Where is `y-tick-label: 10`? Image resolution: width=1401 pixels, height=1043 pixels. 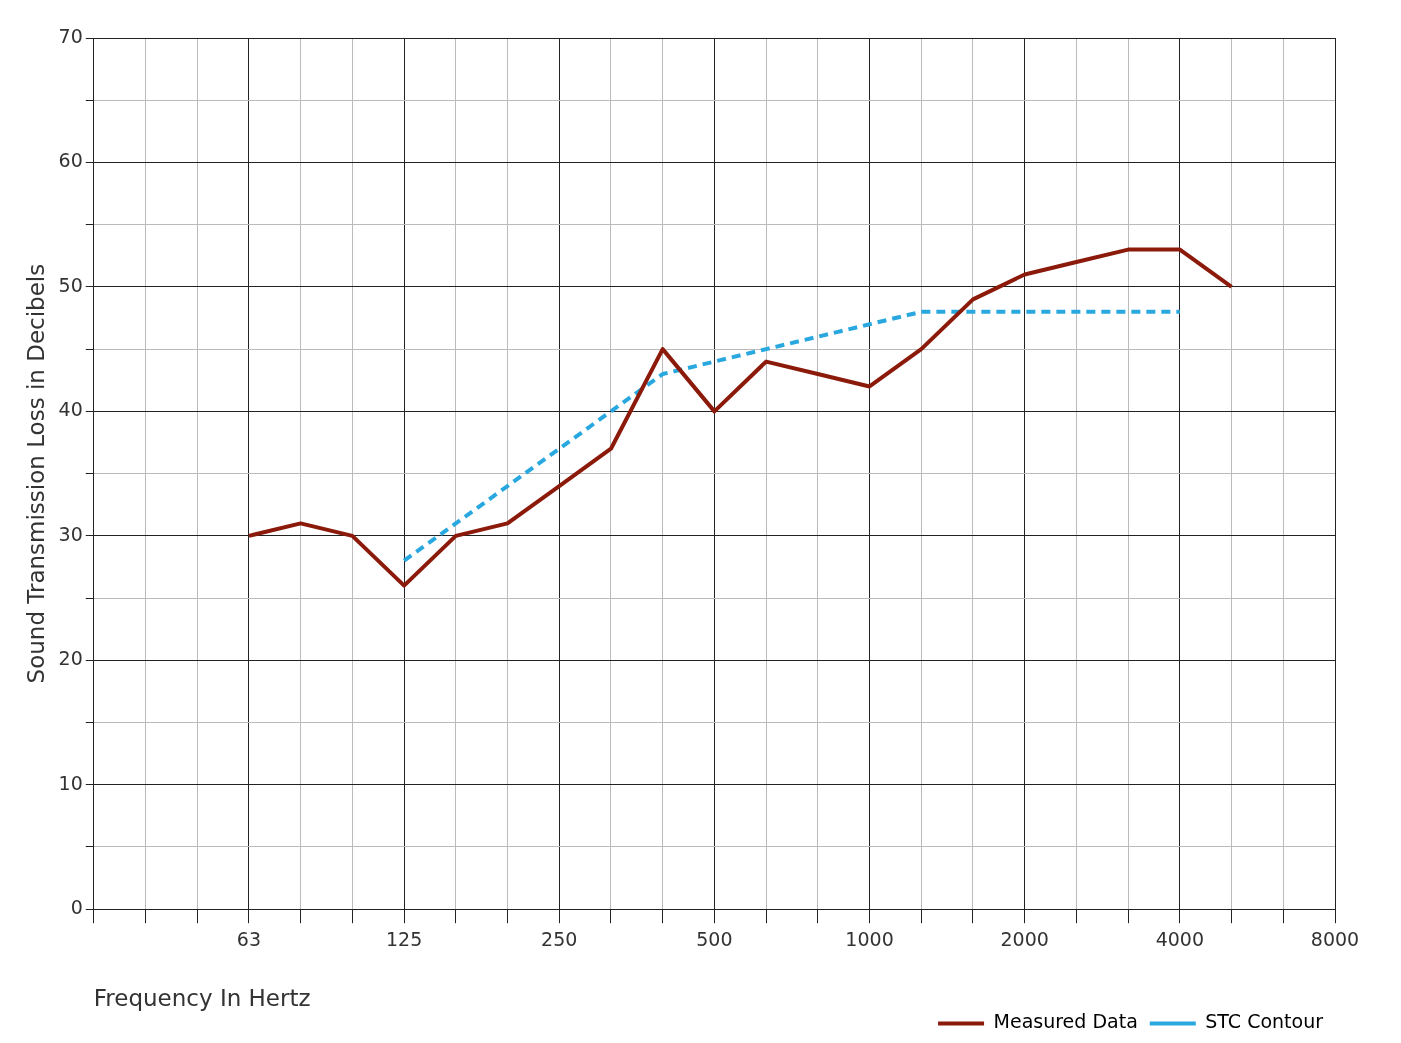
y-tick-label: 10 is located at coordinates (70, 782).